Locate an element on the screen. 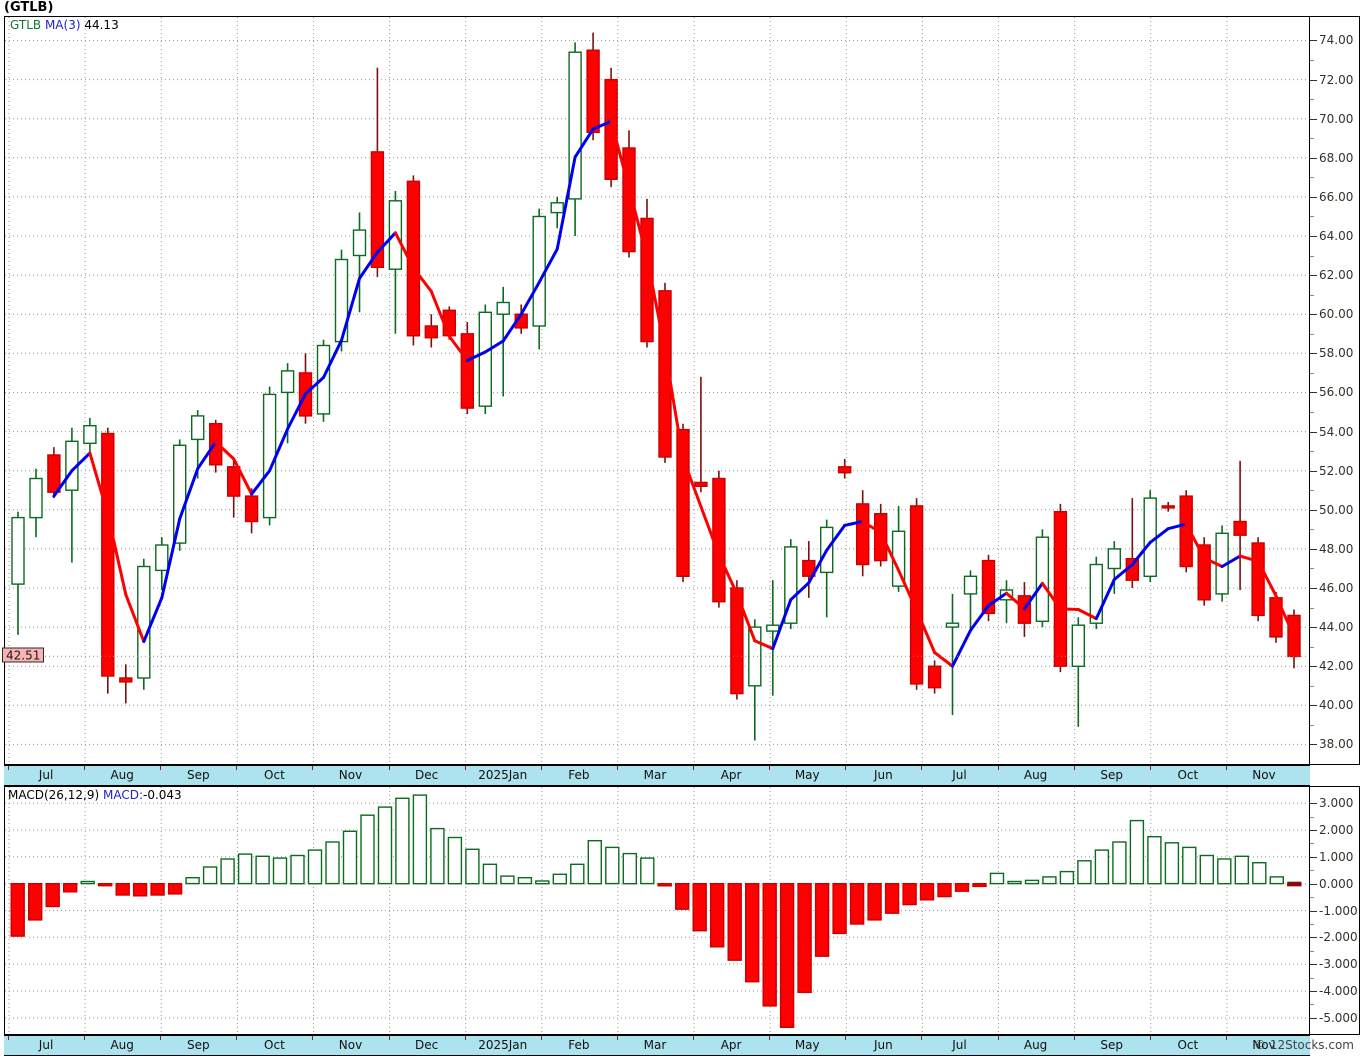 The width and height of the screenshot is (1360, 1056). macd-axis-label: -5.000 is located at coordinates (1338, 1017).